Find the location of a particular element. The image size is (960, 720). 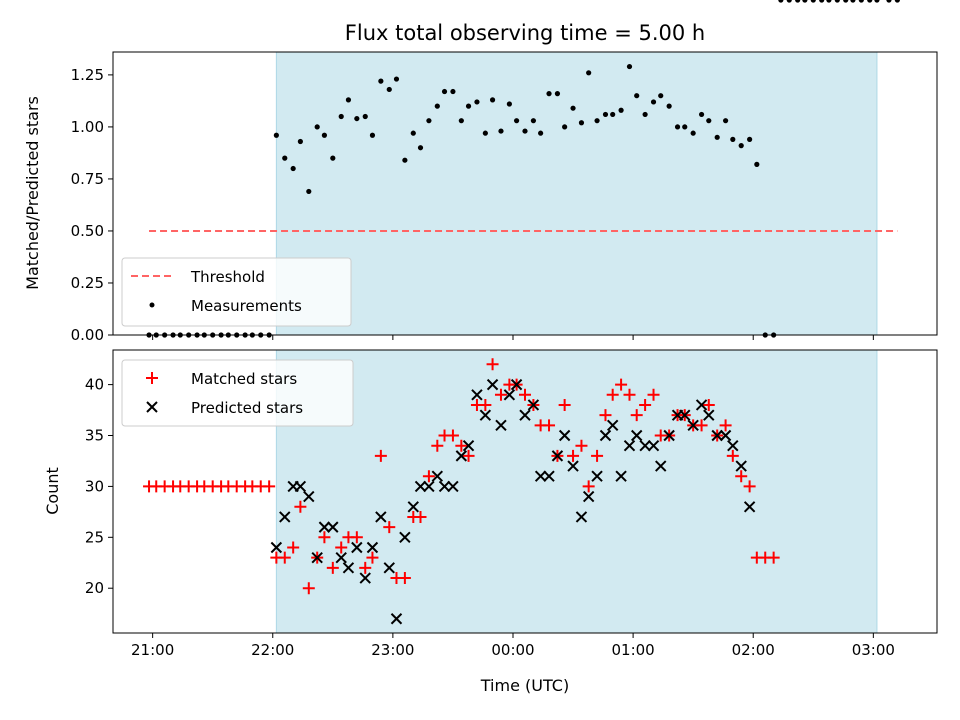

ratio-y-tick-label: 1.25 is located at coordinates (87, 75).